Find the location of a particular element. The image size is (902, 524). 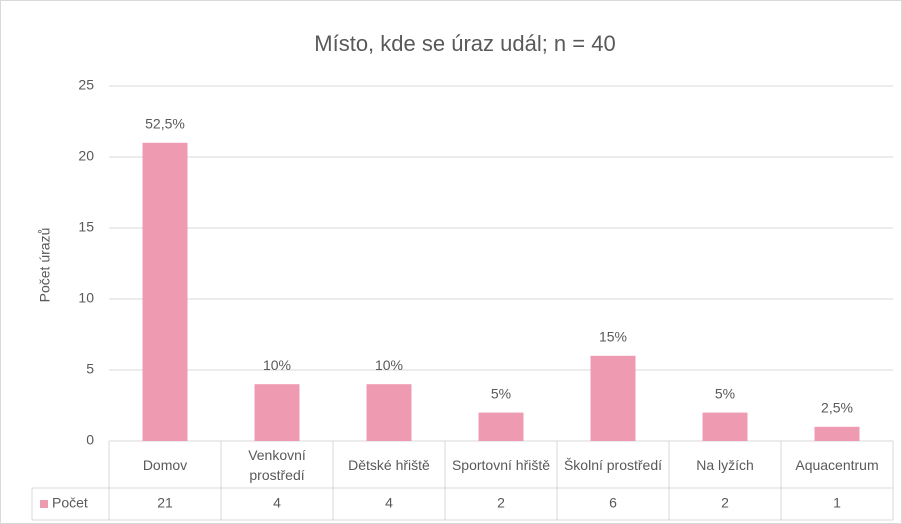

x-tick-label-box: Aquacentrum is located at coordinates (837, 464).